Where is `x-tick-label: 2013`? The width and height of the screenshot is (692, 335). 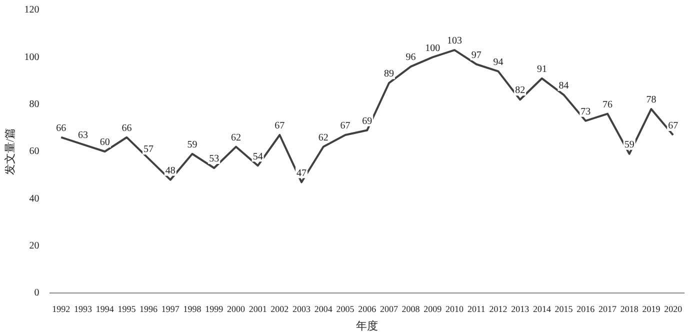 x-tick-label: 2013 is located at coordinates (520, 309).